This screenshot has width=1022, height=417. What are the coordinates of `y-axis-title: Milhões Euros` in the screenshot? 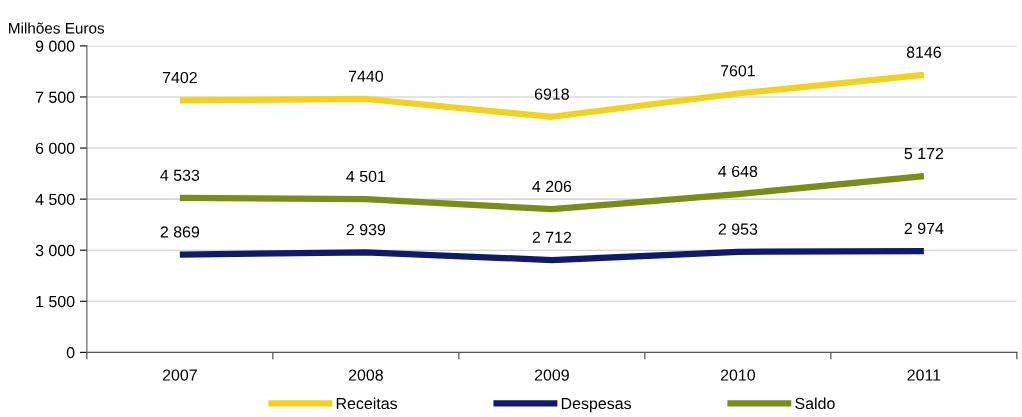 It's located at (57, 28).